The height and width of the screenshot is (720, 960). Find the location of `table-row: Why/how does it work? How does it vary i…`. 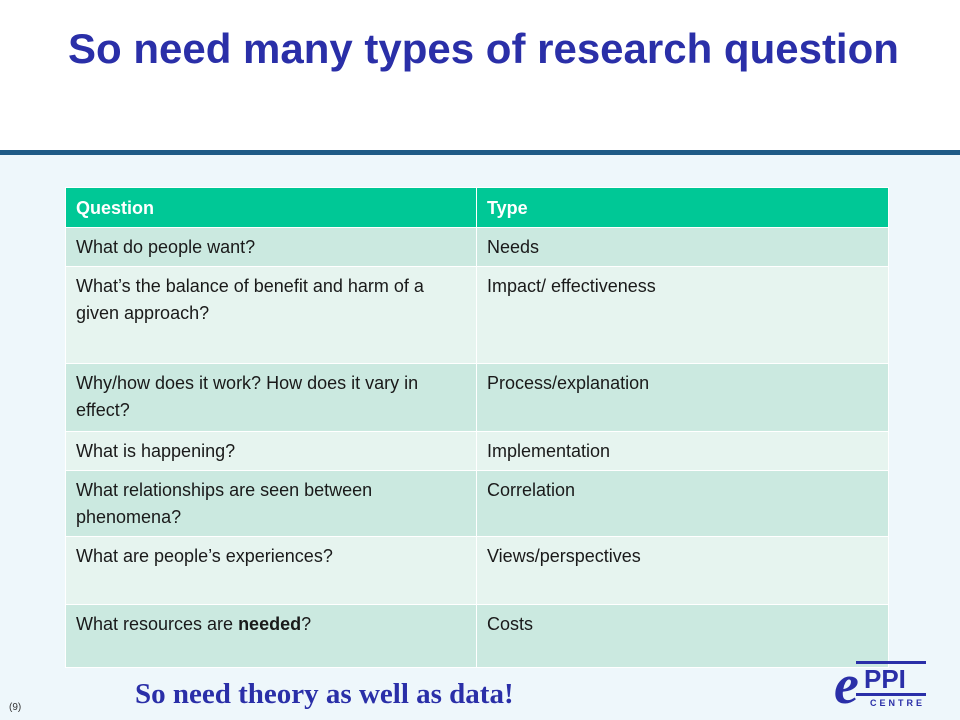

table-row: Why/how does it work? How does it vary i… is located at coordinates (477, 397).